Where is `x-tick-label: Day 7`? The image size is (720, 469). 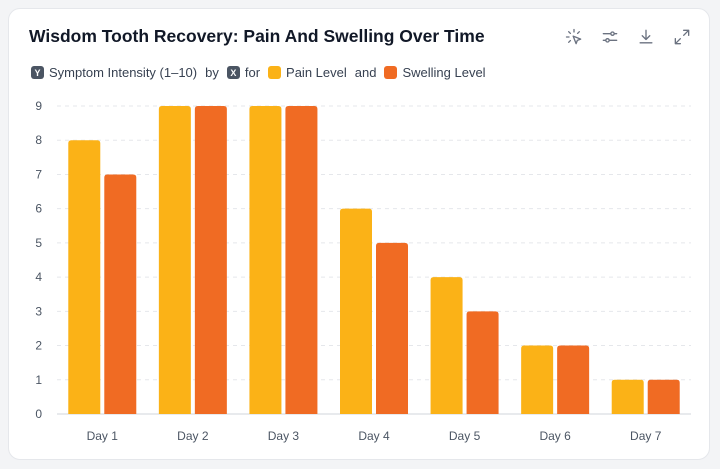 x-tick-label: Day 7 is located at coordinates (646, 436).